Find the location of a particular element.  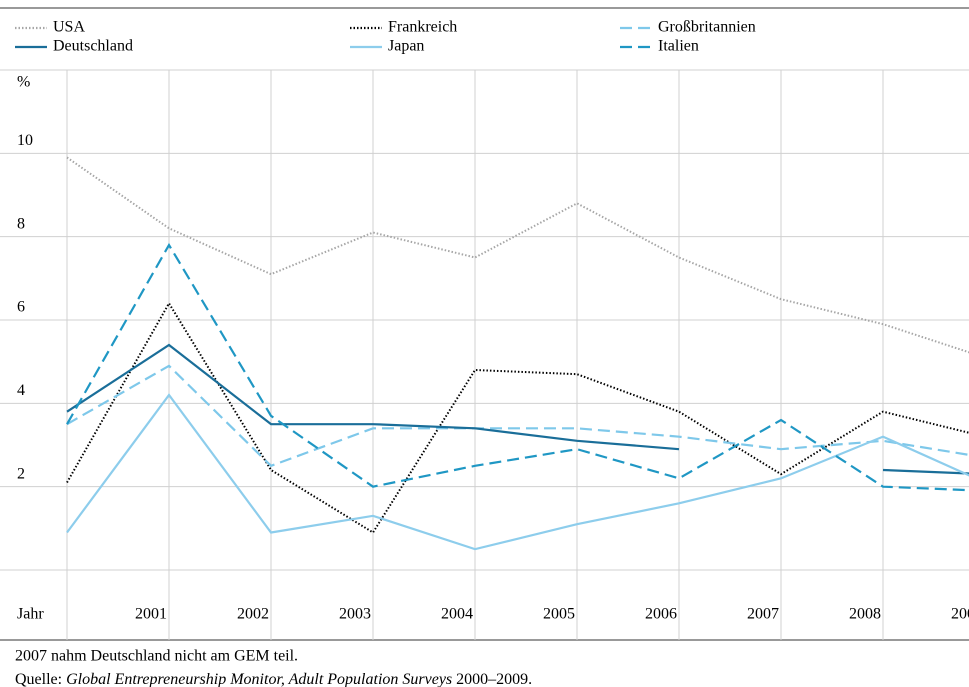

y-tick-label: 6 is located at coordinates (21, 307).